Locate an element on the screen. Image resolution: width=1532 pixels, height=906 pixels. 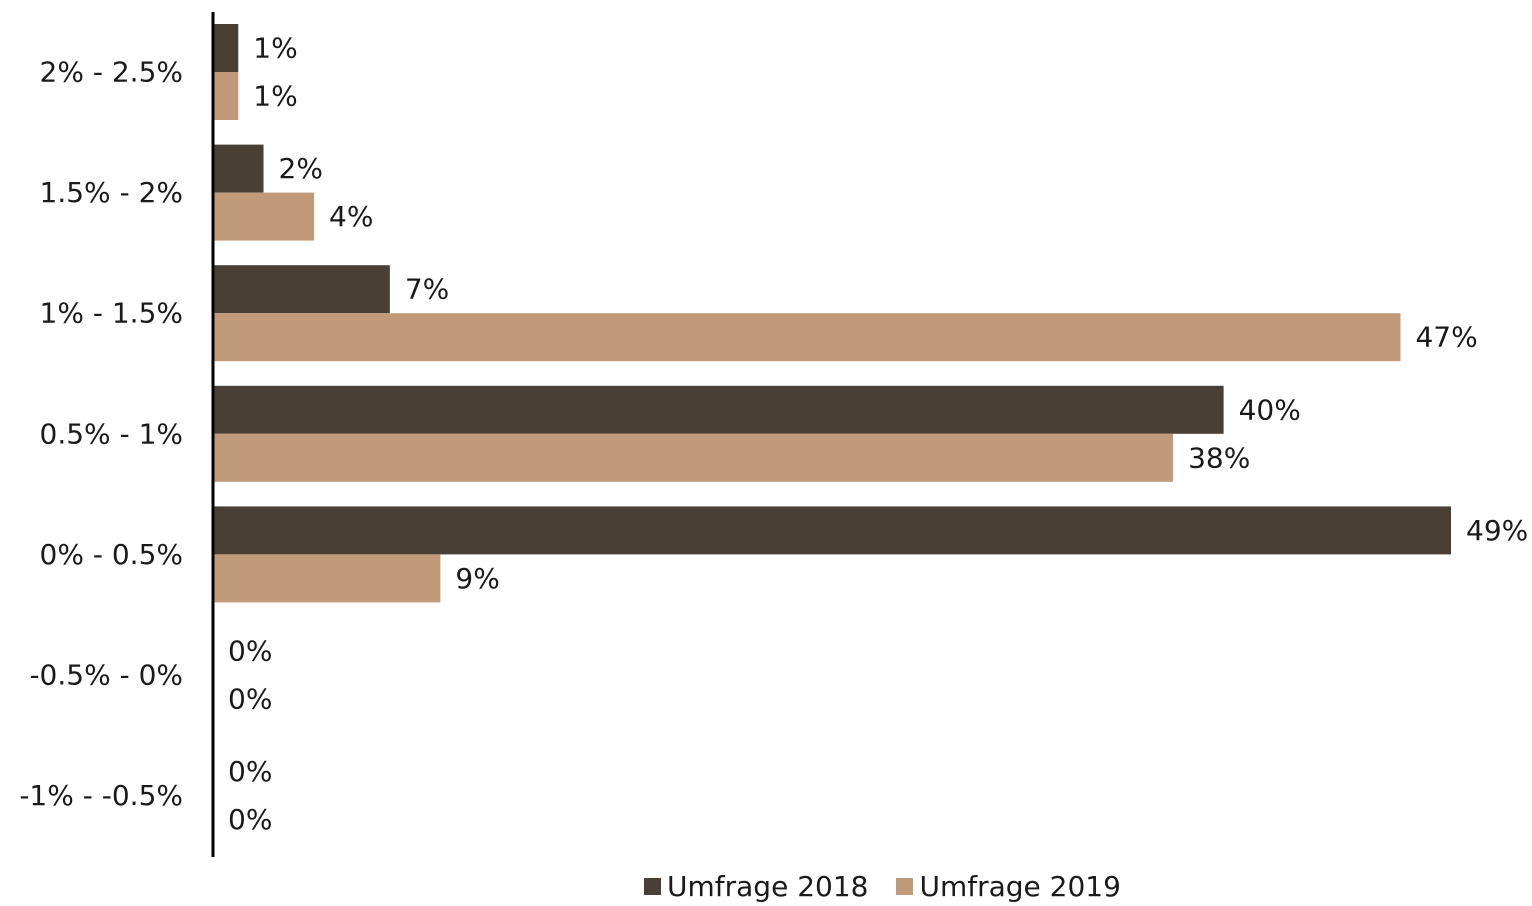
legend-item-2018: Umfrage 2018 is located at coordinates (756, 886).